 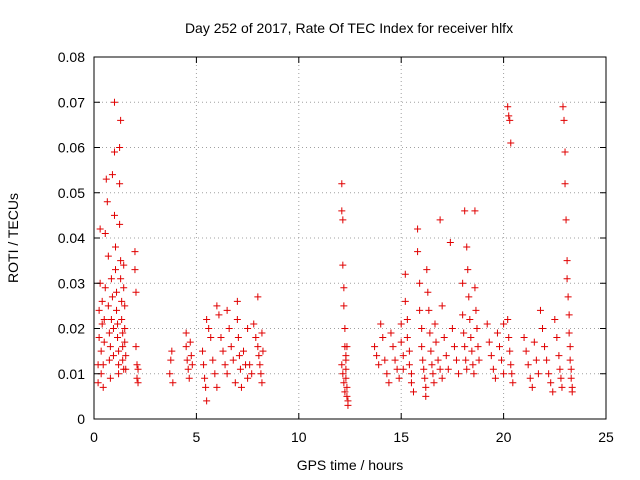 I want to click on y-tick-label: 0.02, so click(x=71, y=329).